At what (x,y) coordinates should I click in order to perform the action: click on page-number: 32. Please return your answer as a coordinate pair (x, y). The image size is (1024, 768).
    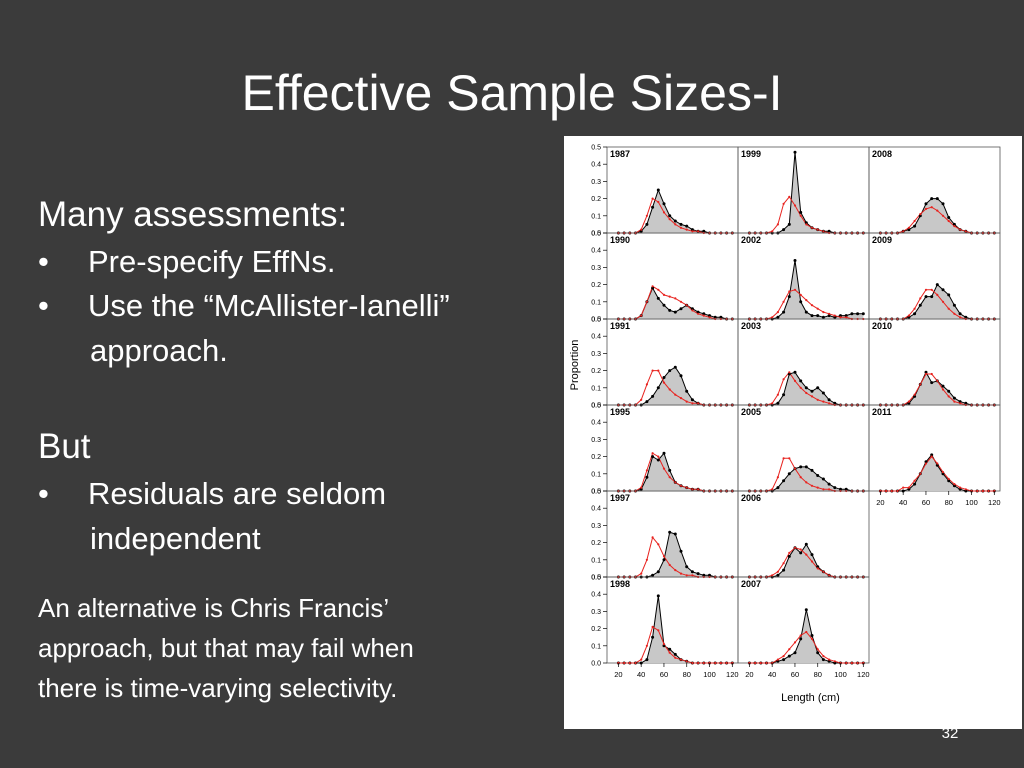
    Looking at the image, I should click on (950, 733).